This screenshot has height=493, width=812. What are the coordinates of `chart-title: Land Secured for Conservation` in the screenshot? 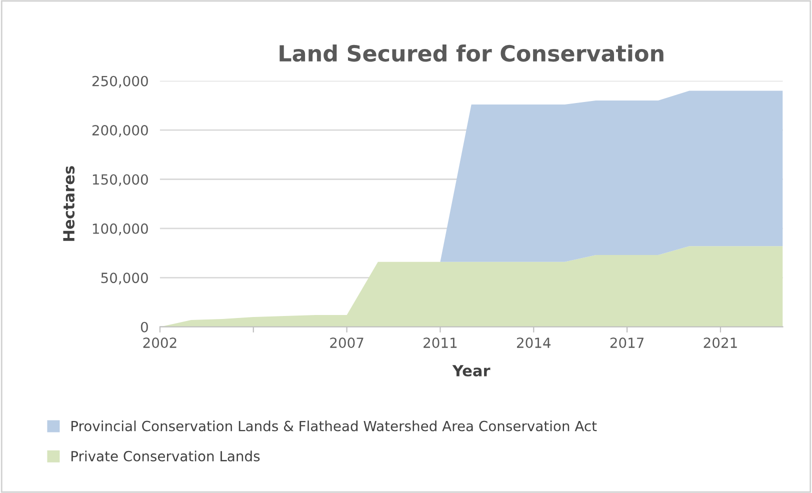 It's located at (472, 53).